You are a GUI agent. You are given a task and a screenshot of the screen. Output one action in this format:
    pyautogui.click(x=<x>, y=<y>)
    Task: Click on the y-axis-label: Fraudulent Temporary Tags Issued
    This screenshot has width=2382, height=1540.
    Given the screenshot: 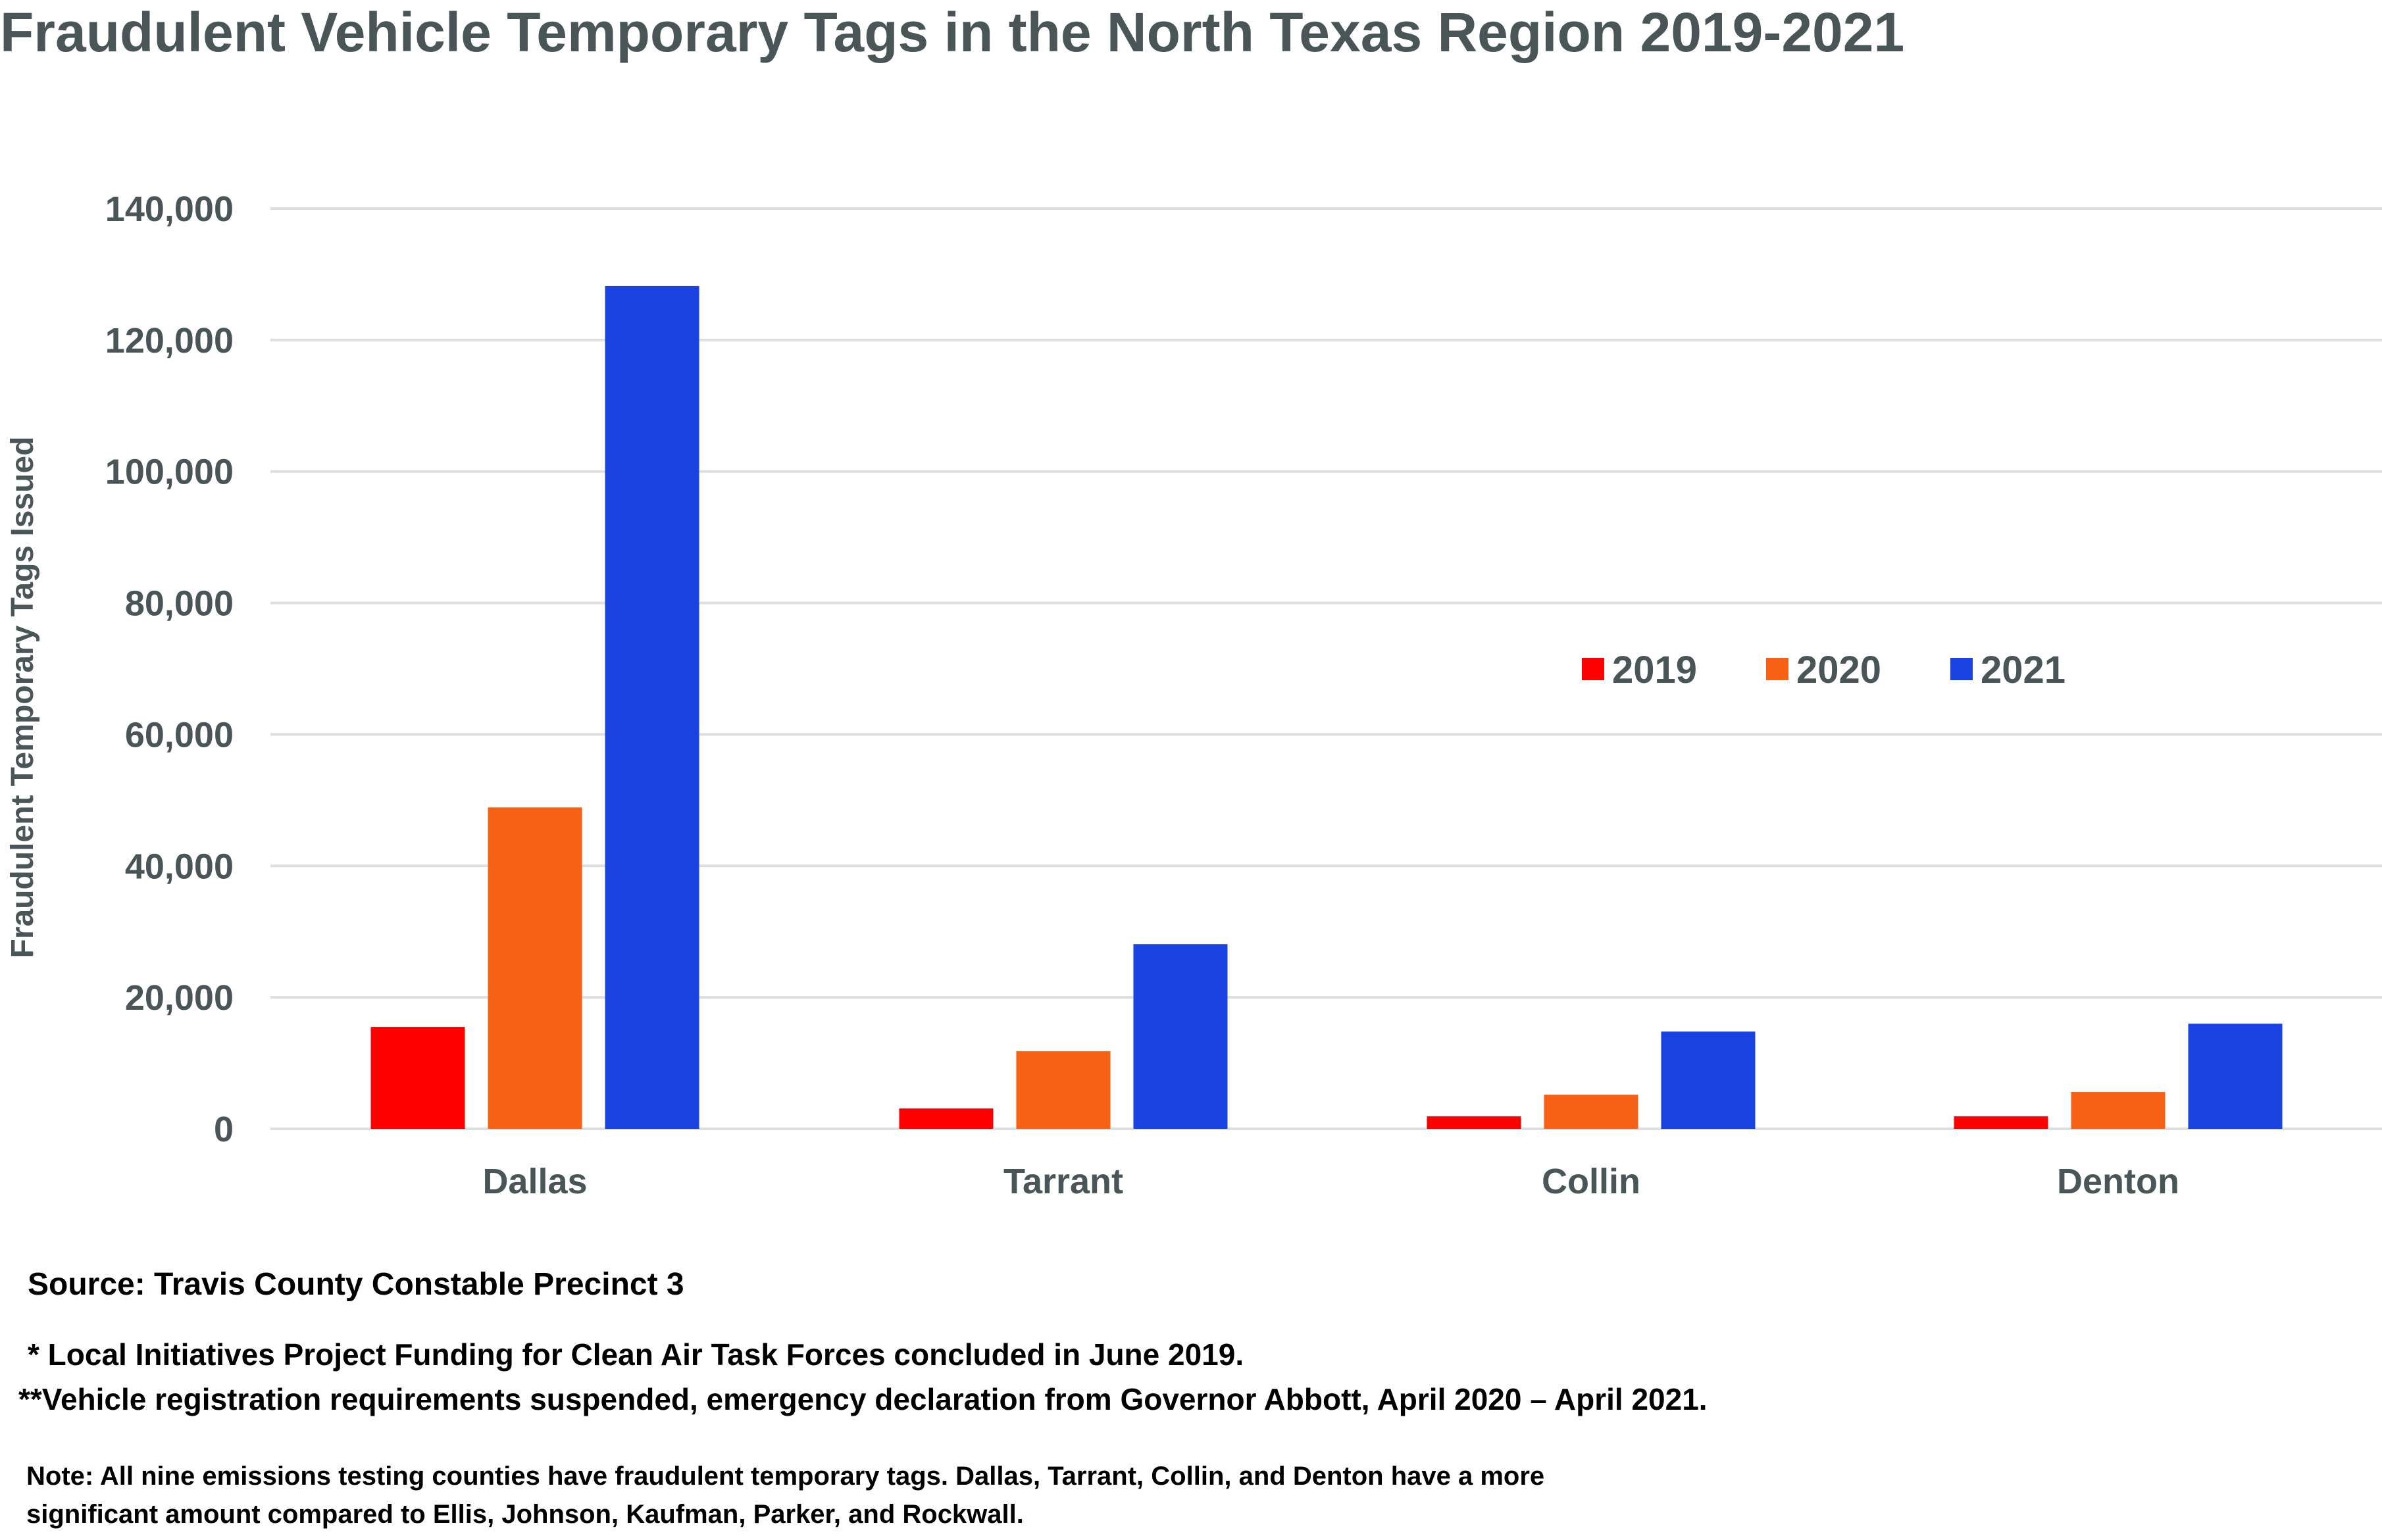 What is the action you would take?
    pyautogui.click(x=23, y=697)
    